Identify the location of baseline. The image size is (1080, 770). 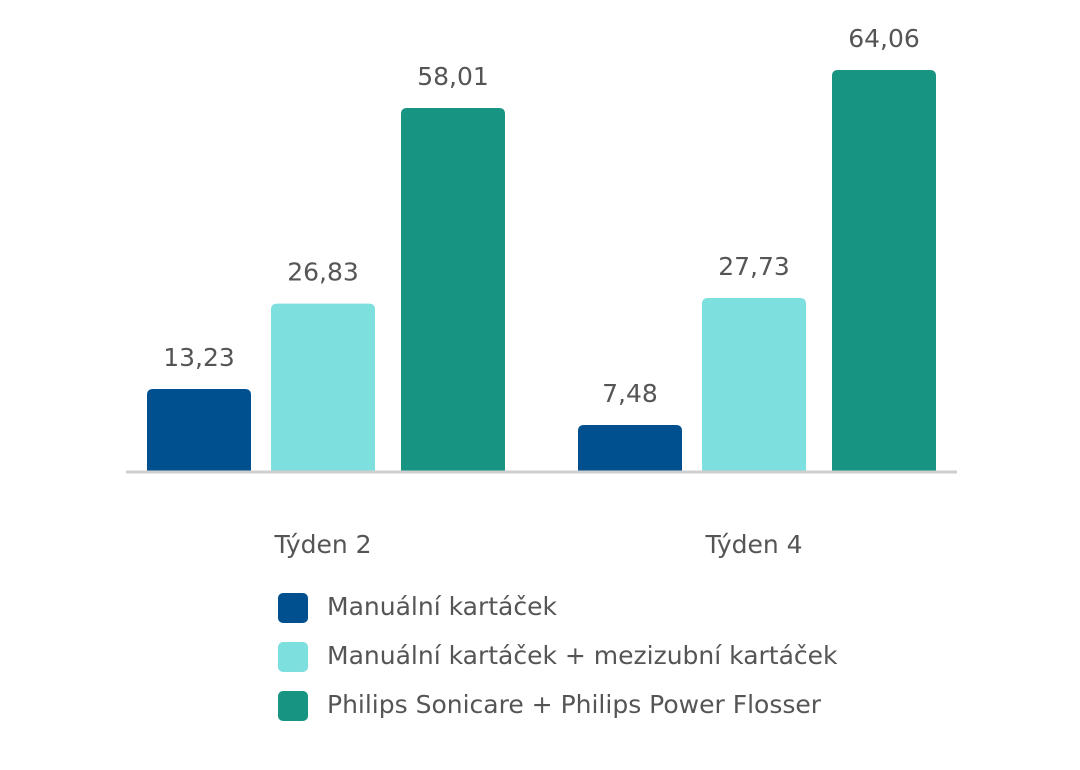
(541, 472).